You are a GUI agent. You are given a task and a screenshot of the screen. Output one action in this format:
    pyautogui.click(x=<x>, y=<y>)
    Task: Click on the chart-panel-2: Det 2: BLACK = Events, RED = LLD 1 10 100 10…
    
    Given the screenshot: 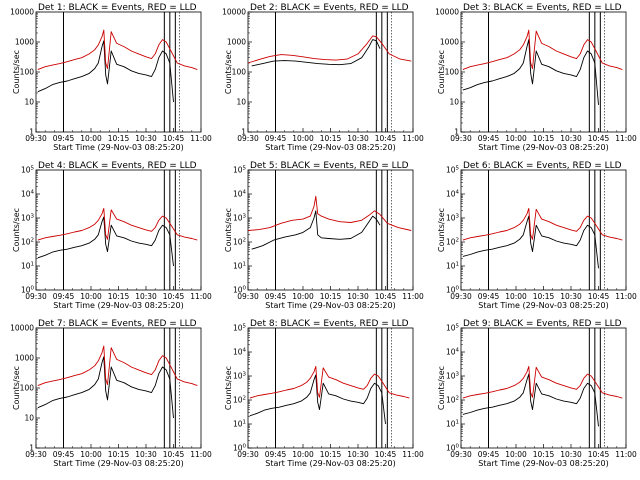 What is the action you would take?
    pyautogui.click(x=323, y=77)
    